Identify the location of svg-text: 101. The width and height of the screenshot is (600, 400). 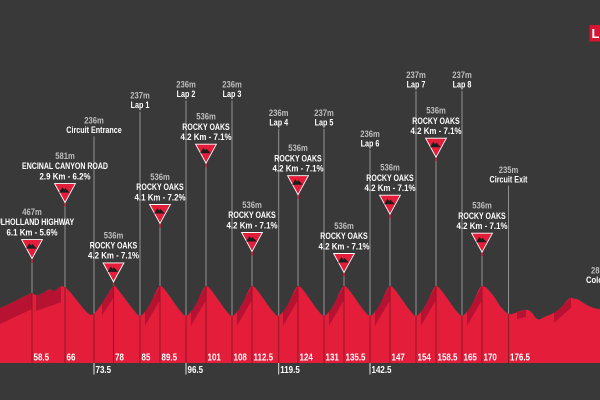
(214, 357).